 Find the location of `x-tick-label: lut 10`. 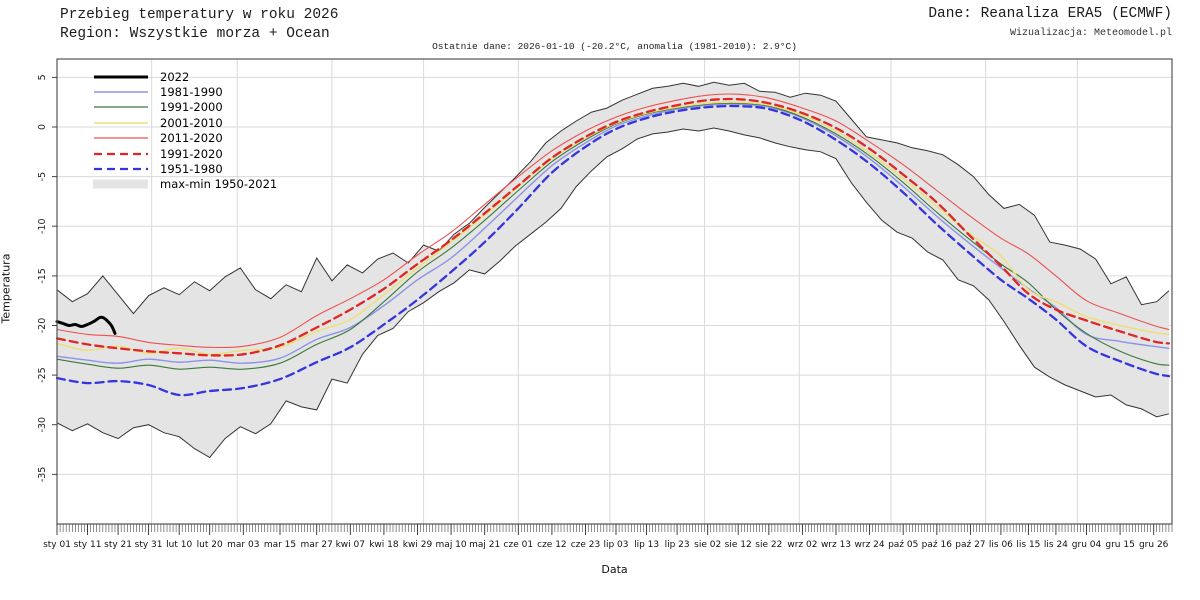

x-tick-label: lut 10 is located at coordinates (179, 545).